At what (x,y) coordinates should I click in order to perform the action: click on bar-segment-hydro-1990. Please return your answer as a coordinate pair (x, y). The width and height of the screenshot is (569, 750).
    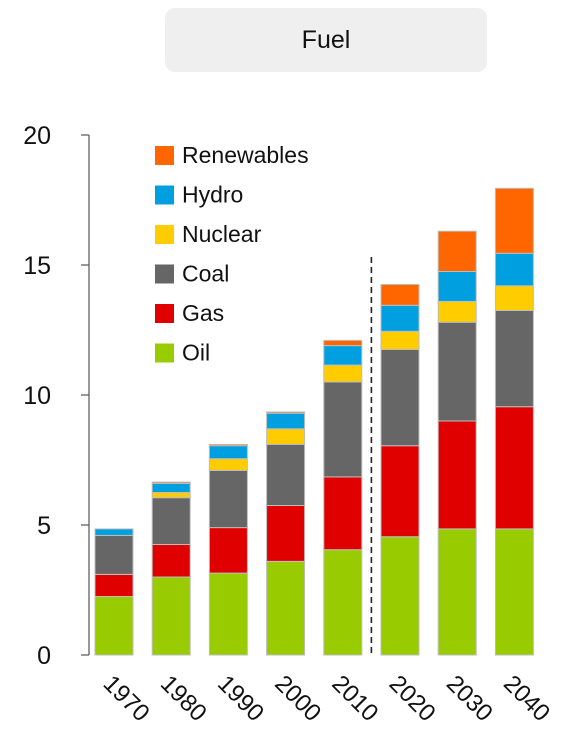
    Looking at the image, I should click on (228, 452).